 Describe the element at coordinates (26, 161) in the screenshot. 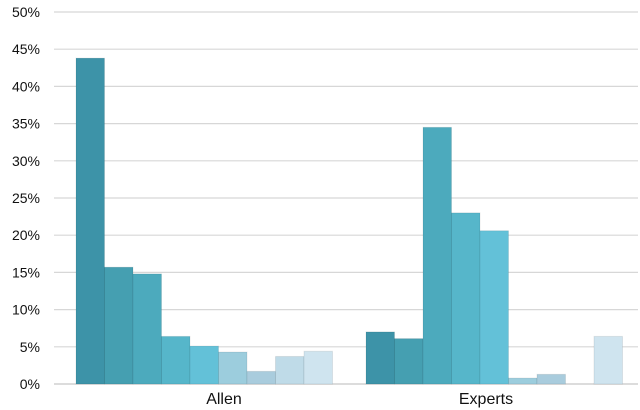

I see `y-tick-label: 30%` at that location.